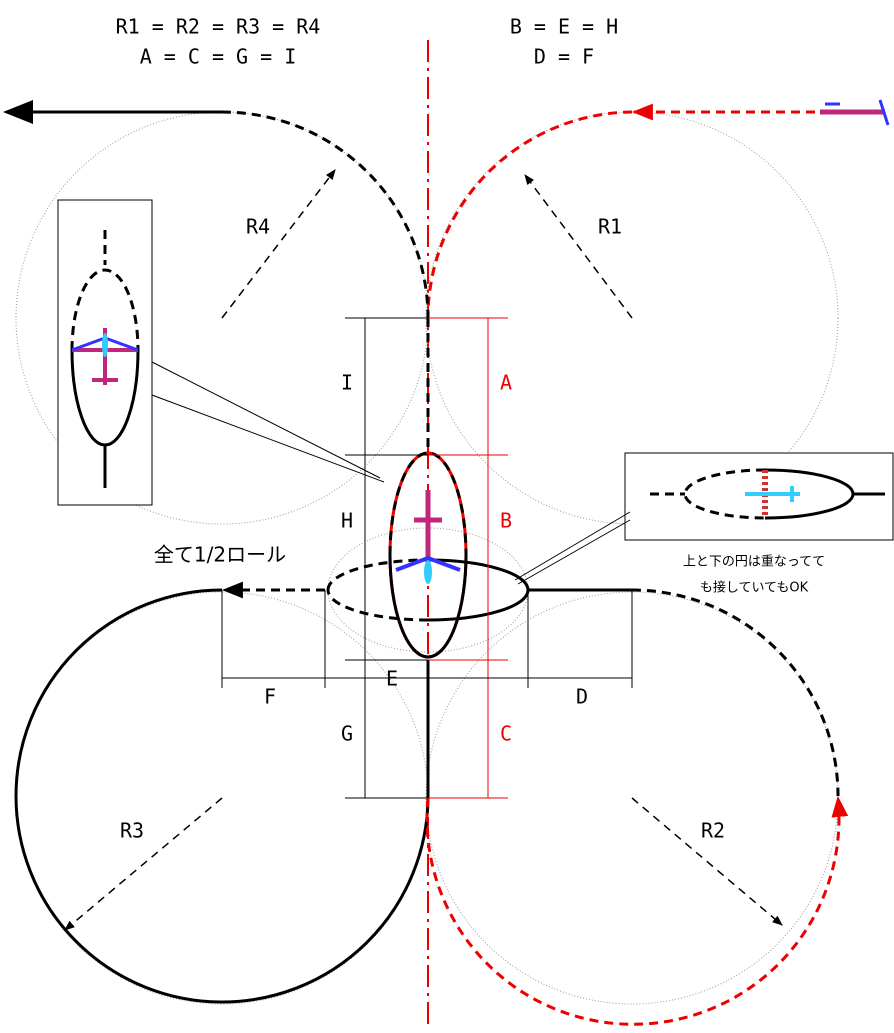  Describe the element at coordinates (506, 521) in the screenshot. I see `dimension-label: B` at that location.